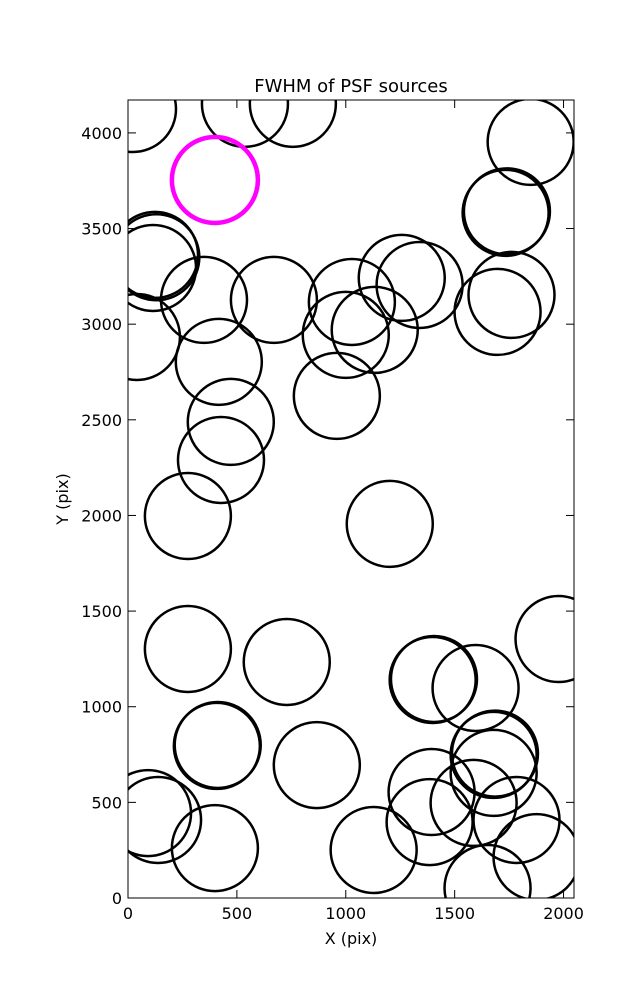 Image resolution: width=637 pixels, height=1004 pixels. Describe the element at coordinates (106, 802) in the screenshot. I see `y-tick-label: 500` at that location.